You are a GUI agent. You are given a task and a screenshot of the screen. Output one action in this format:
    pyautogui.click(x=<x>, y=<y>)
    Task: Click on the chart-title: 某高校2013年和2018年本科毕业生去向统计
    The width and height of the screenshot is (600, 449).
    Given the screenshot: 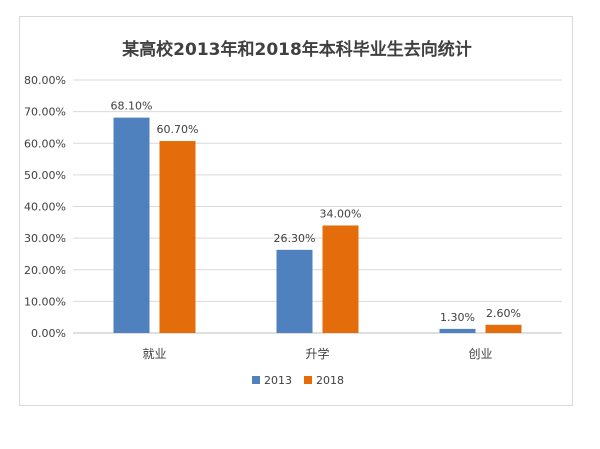 What is the action you would take?
    pyautogui.click(x=297, y=50)
    